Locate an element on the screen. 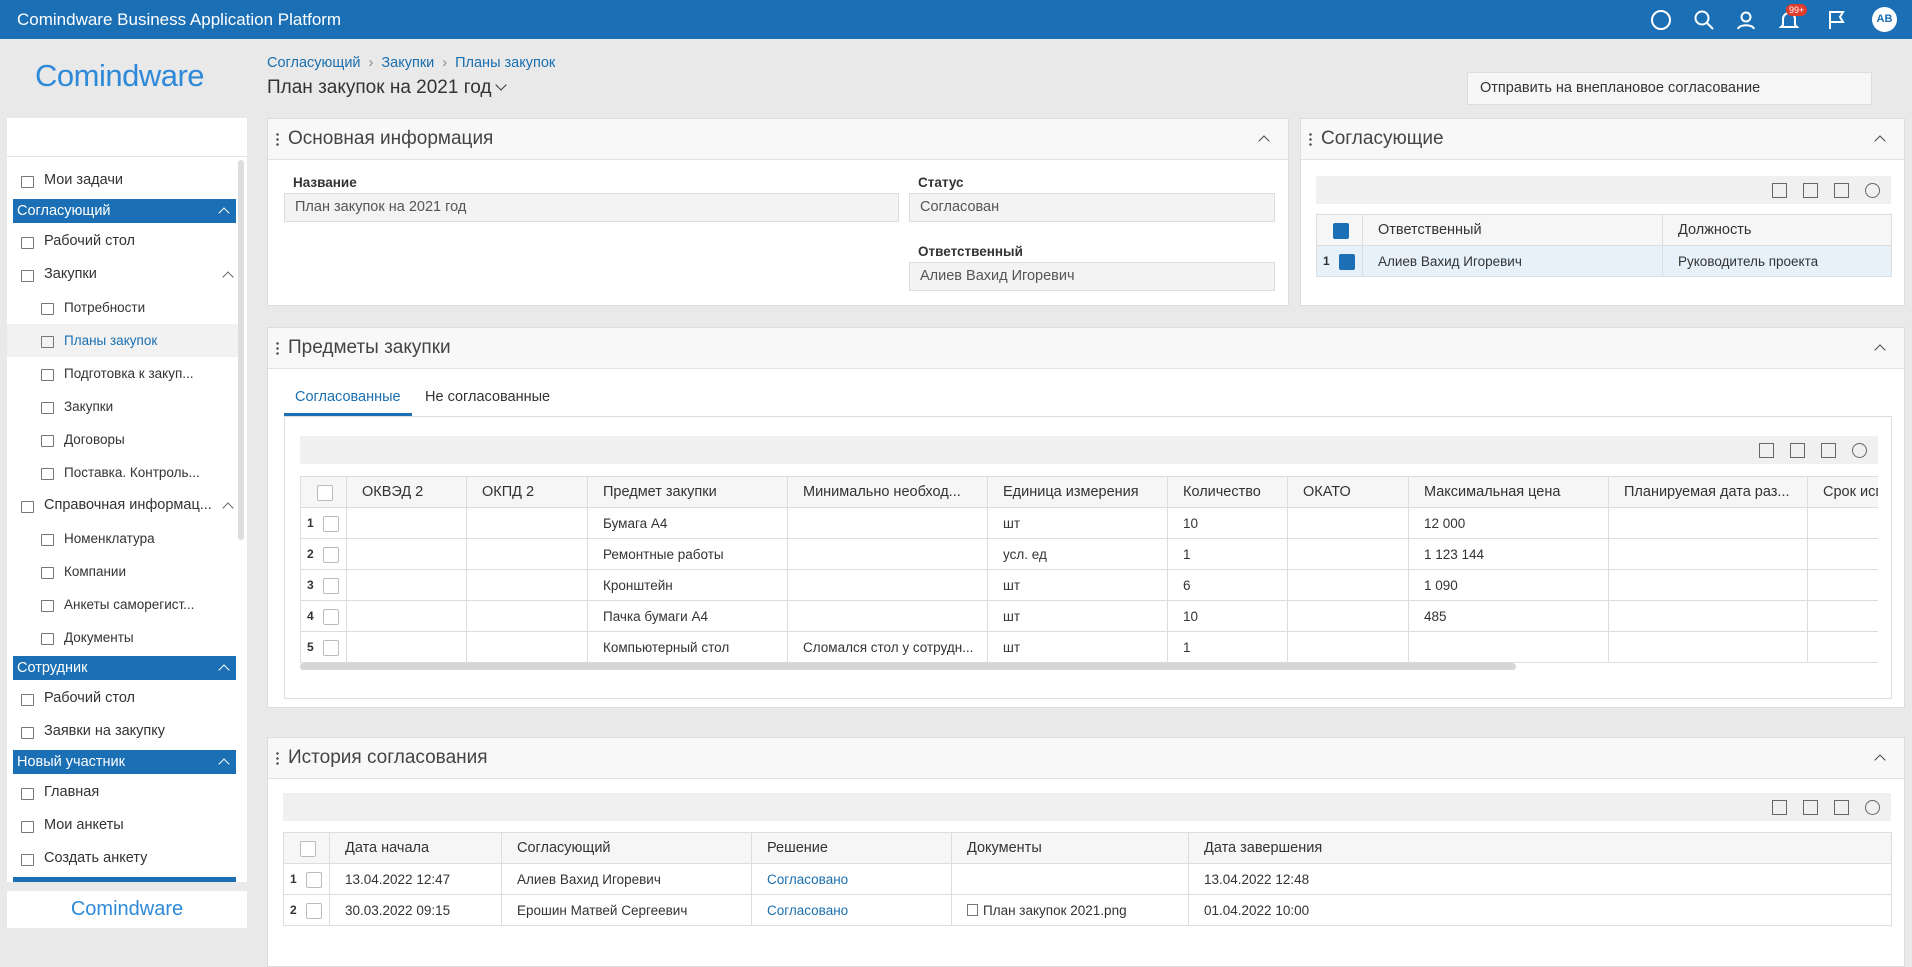 Image resolution: width=1912 pixels, height=967 pixels. logo: Comindware is located at coordinates (120, 75).